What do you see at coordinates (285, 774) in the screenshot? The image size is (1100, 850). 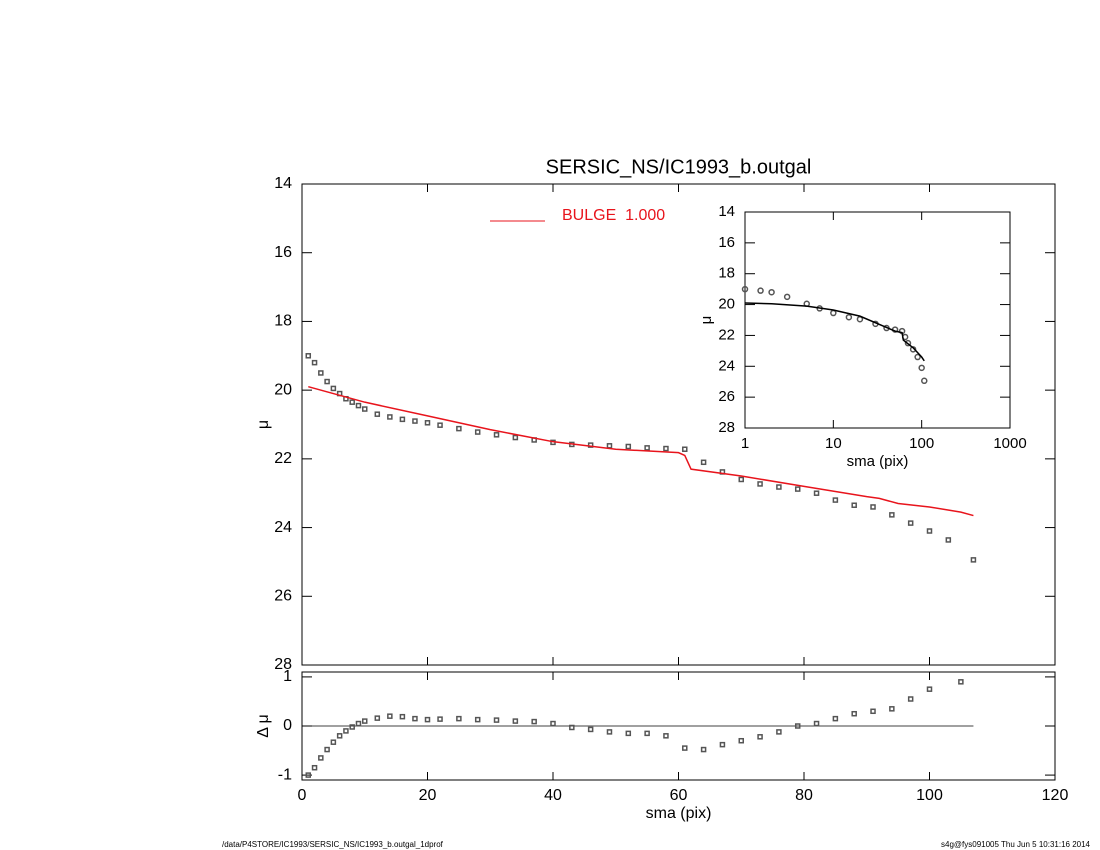 I see `y-tick-label: -1` at bounding box center [285, 774].